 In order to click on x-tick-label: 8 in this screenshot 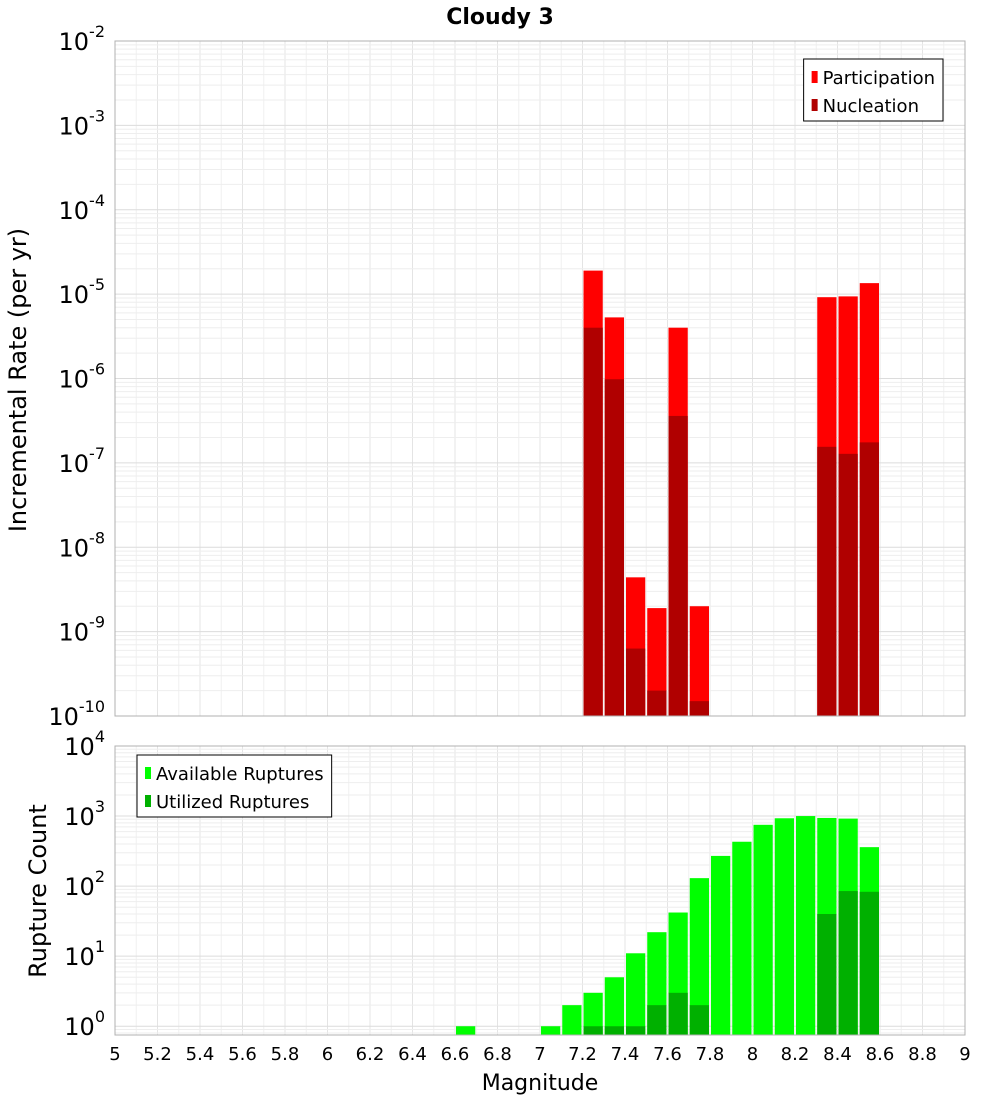, I will do `click(752, 1054)`.